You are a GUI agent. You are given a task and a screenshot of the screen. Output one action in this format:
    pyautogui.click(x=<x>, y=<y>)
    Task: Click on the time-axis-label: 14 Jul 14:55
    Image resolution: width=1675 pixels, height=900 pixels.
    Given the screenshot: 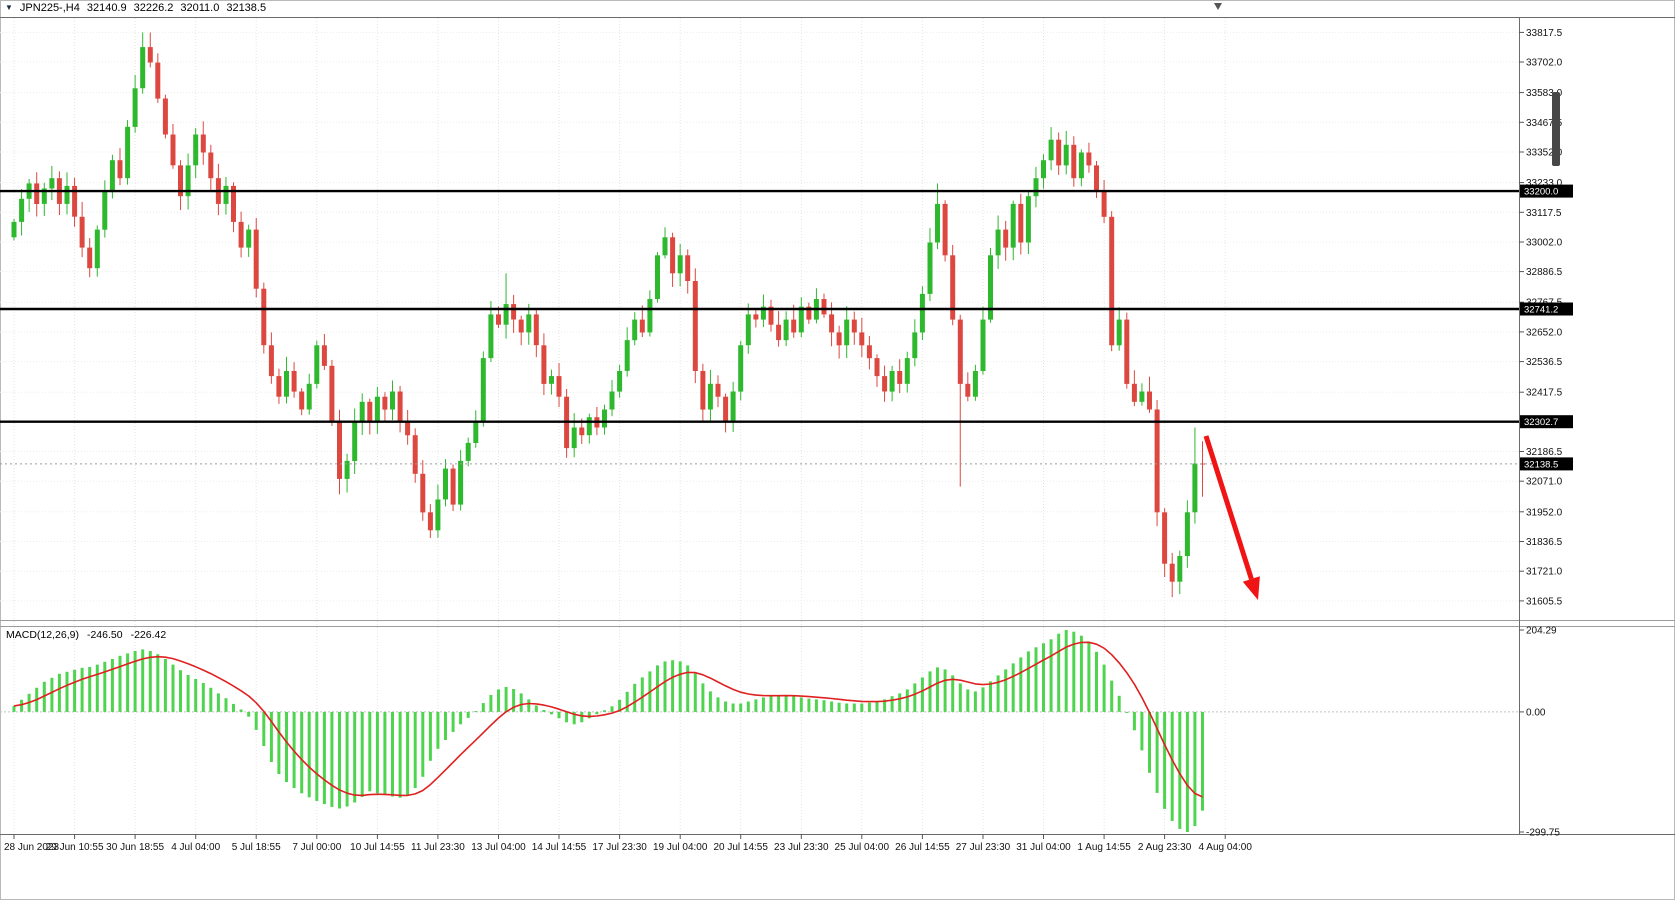 What is the action you would take?
    pyautogui.click(x=559, y=847)
    